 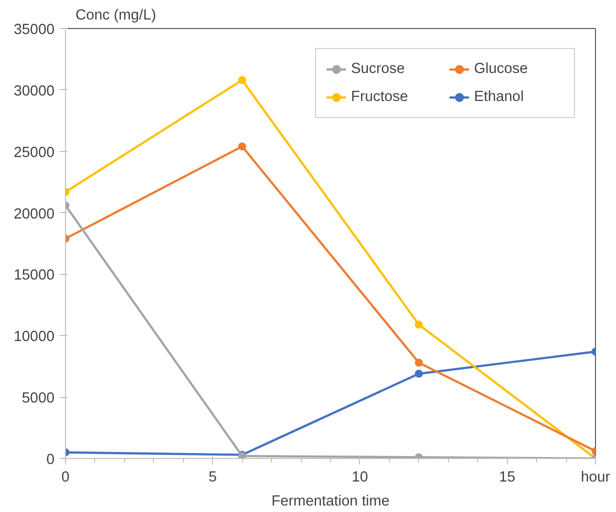 What do you see at coordinates (499, 97) in the screenshot?
I see `legend-label: Ethanol` at bounding box center [499, 97].